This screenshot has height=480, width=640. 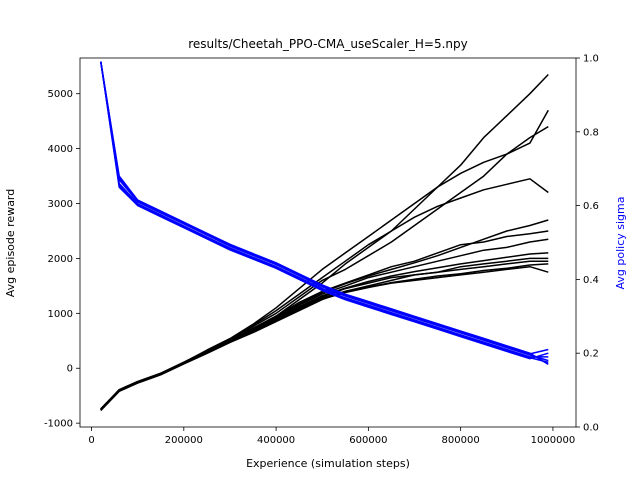 I want to click on y-right-tick-label: 0.2, so click(x=591, y=354).